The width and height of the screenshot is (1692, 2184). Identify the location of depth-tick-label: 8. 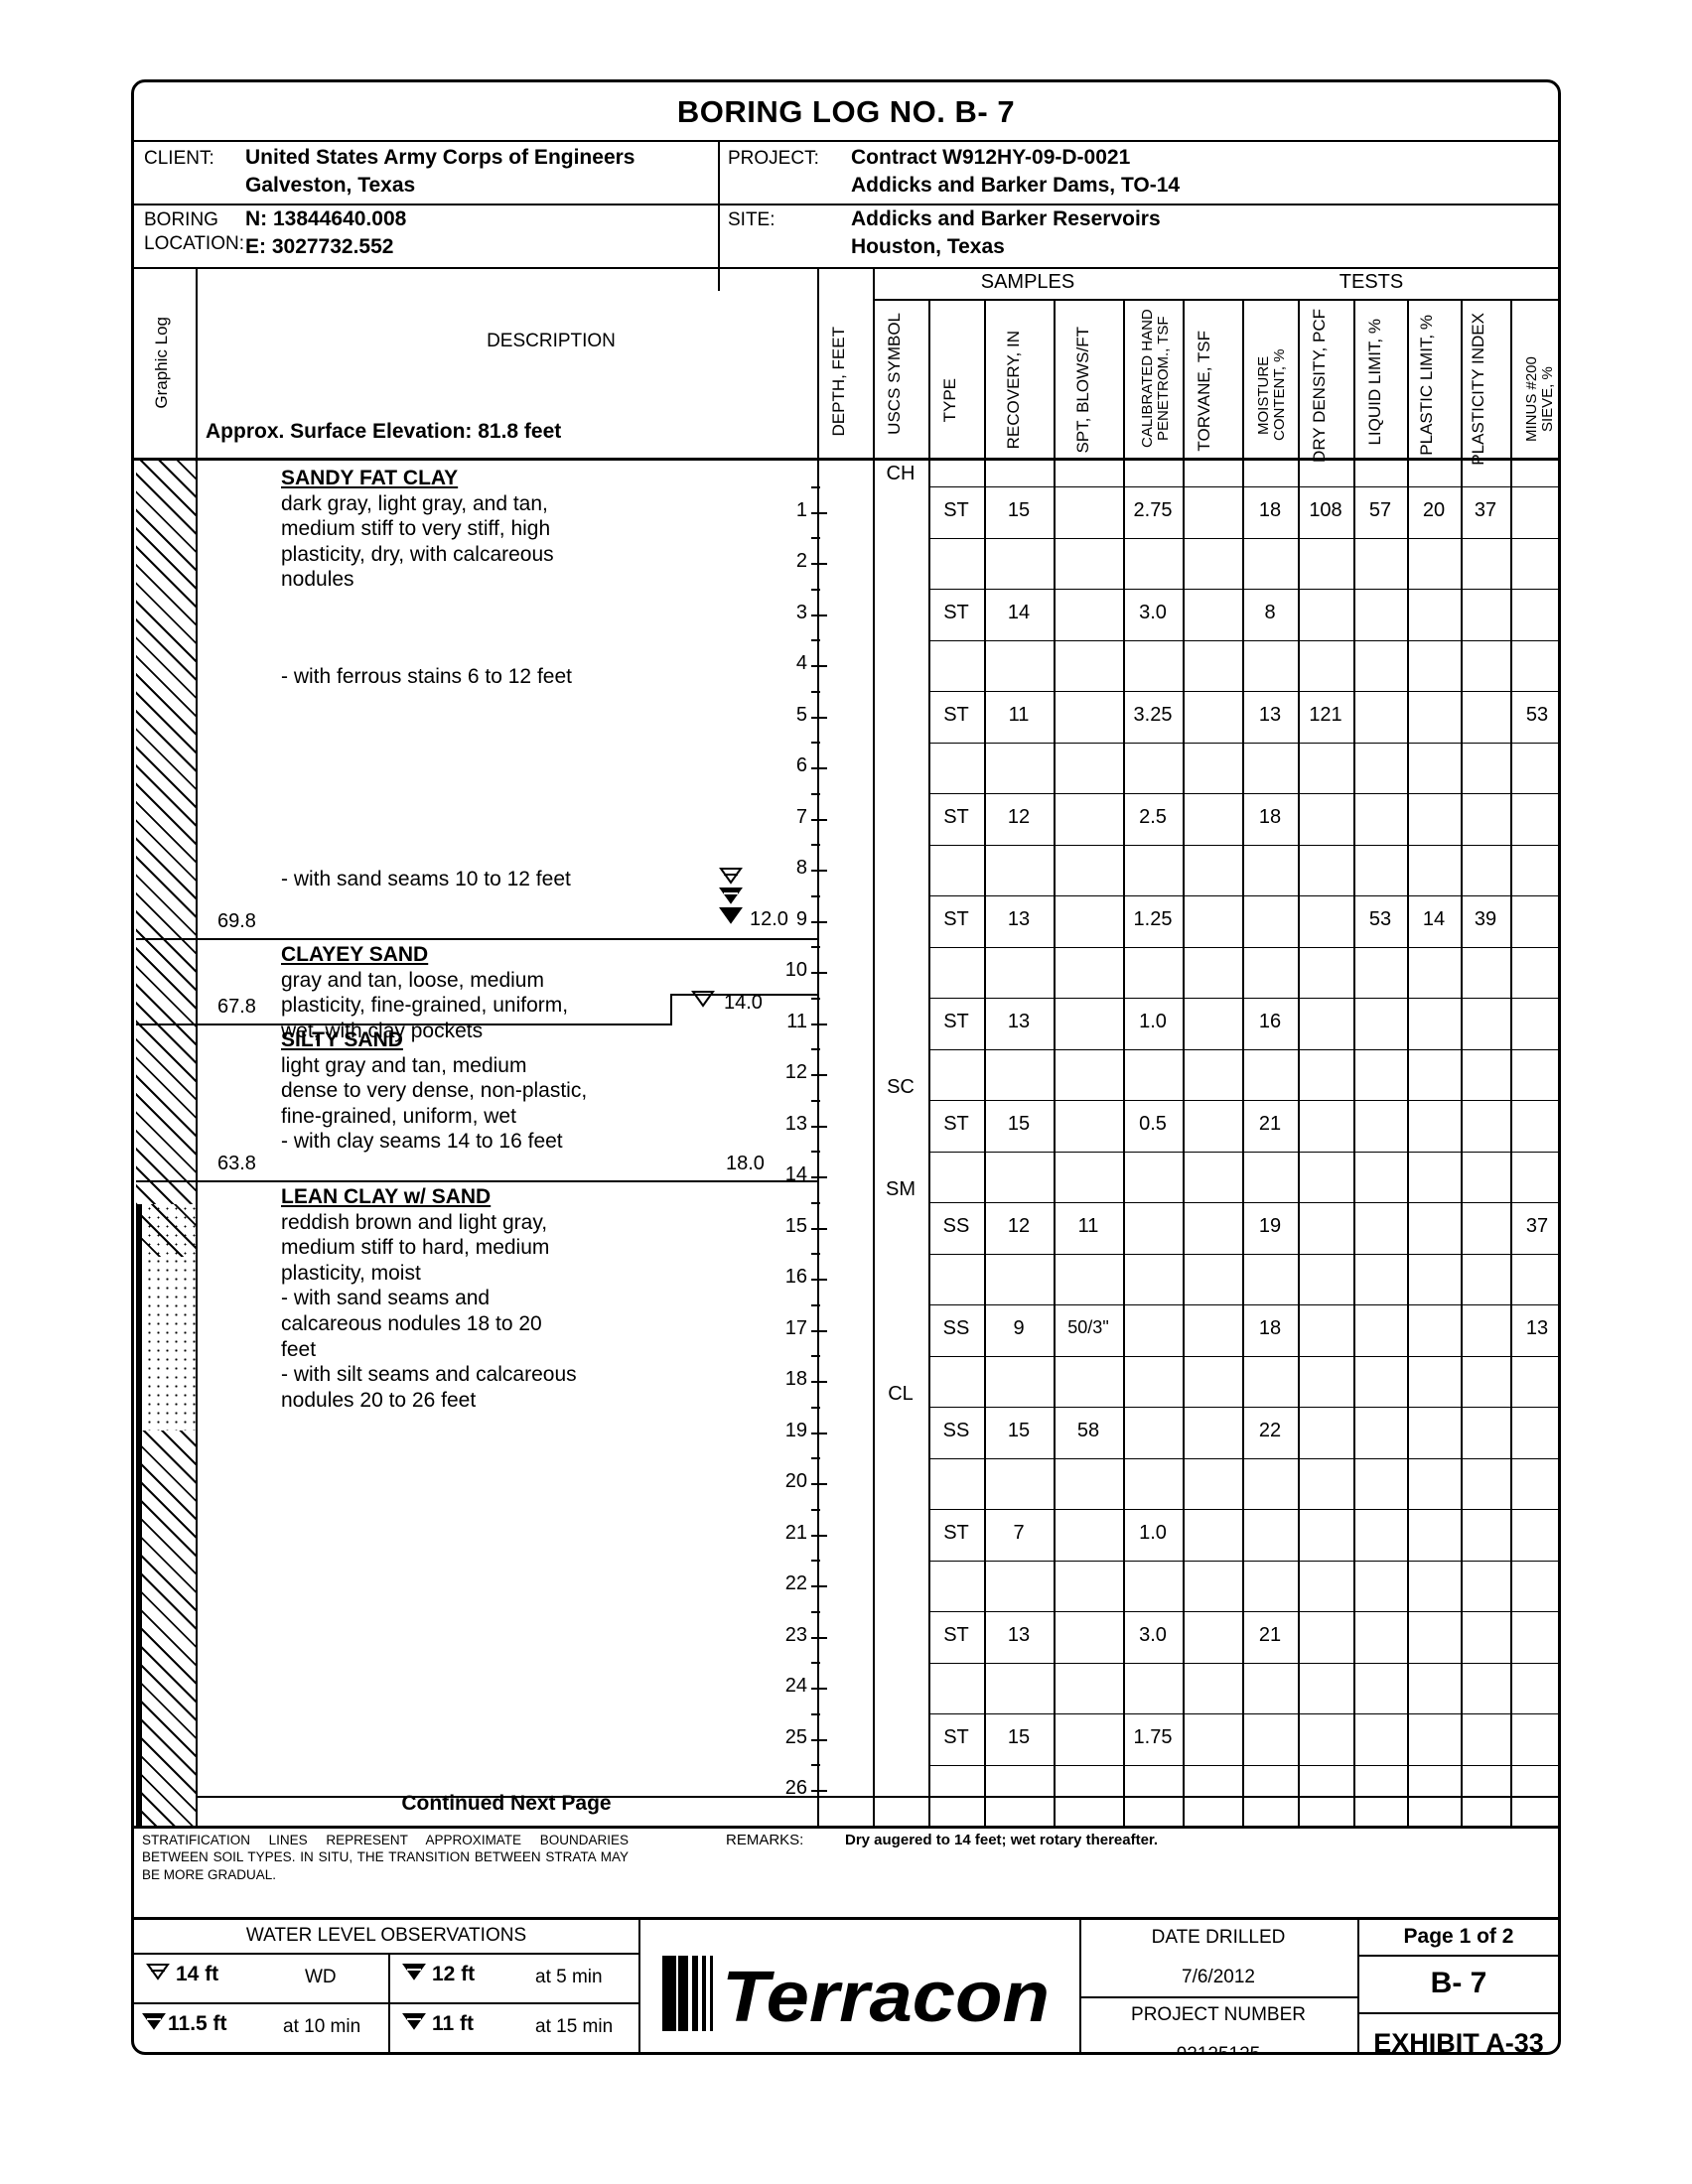
(801, 868).